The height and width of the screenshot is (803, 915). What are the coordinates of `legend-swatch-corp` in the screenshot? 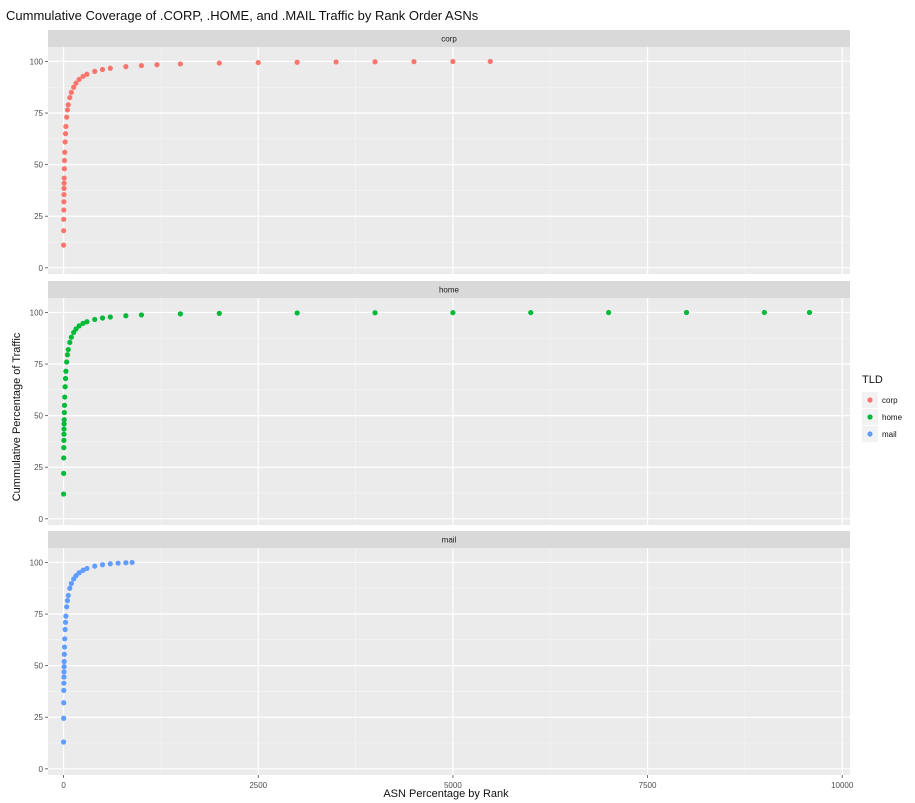 It's located at (870, 400).